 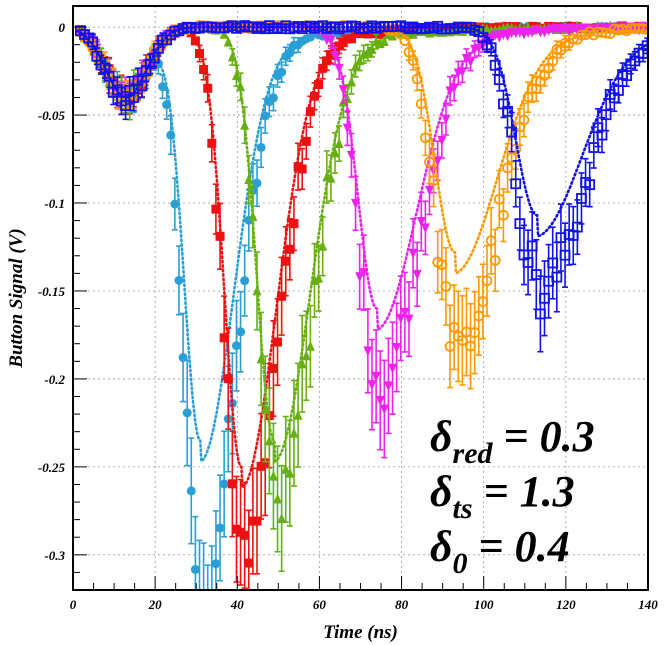 I want to click on annotation-1: δred = 0.3, so click(x=512, y=441).